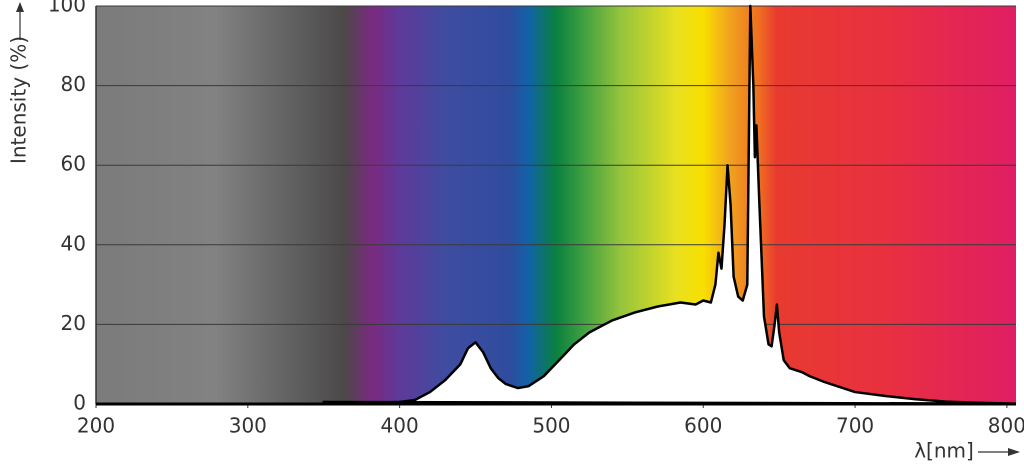  Describe the element at coordinates (1014, 452) in the screenshot. I see `x-arrow-head` at that location.